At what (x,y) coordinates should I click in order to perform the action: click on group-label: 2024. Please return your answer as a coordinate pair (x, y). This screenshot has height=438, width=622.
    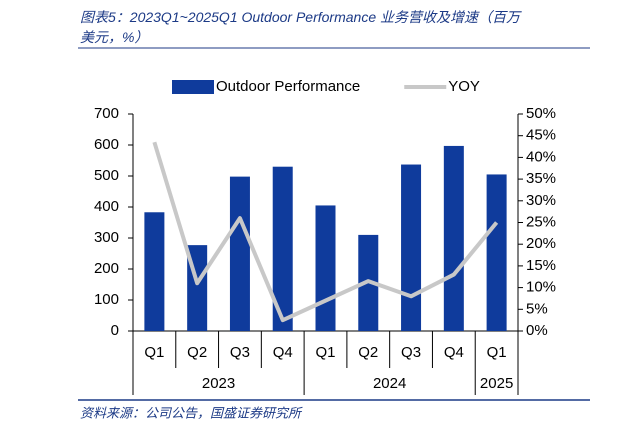
    Looking at the image, I should click on (389, 383).